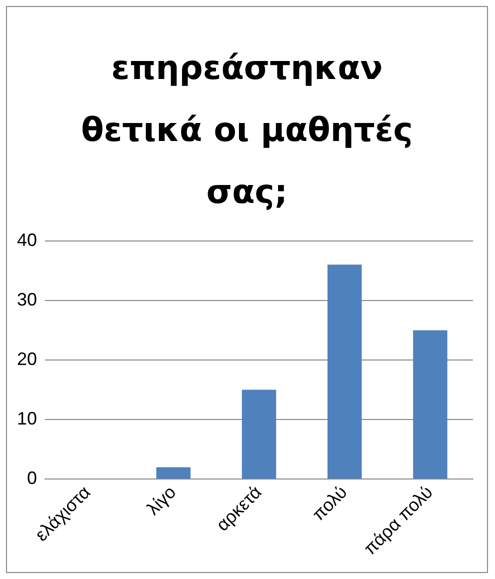 The image size is (495, 579). I want to click on y-tick-label: 40, so click(27, 240).